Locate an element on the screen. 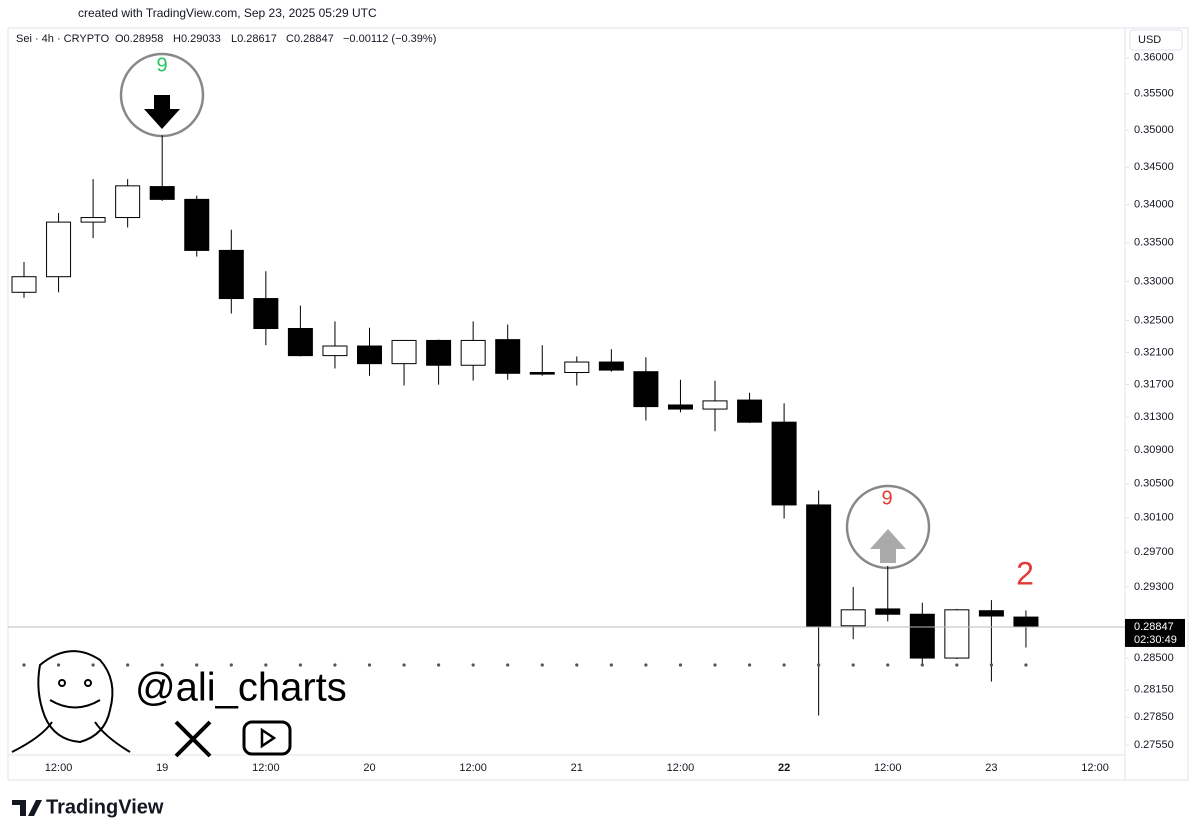 The image size is (1200, 840). y-tick-label: 0.30500 is located at coordinates (1154, 484).